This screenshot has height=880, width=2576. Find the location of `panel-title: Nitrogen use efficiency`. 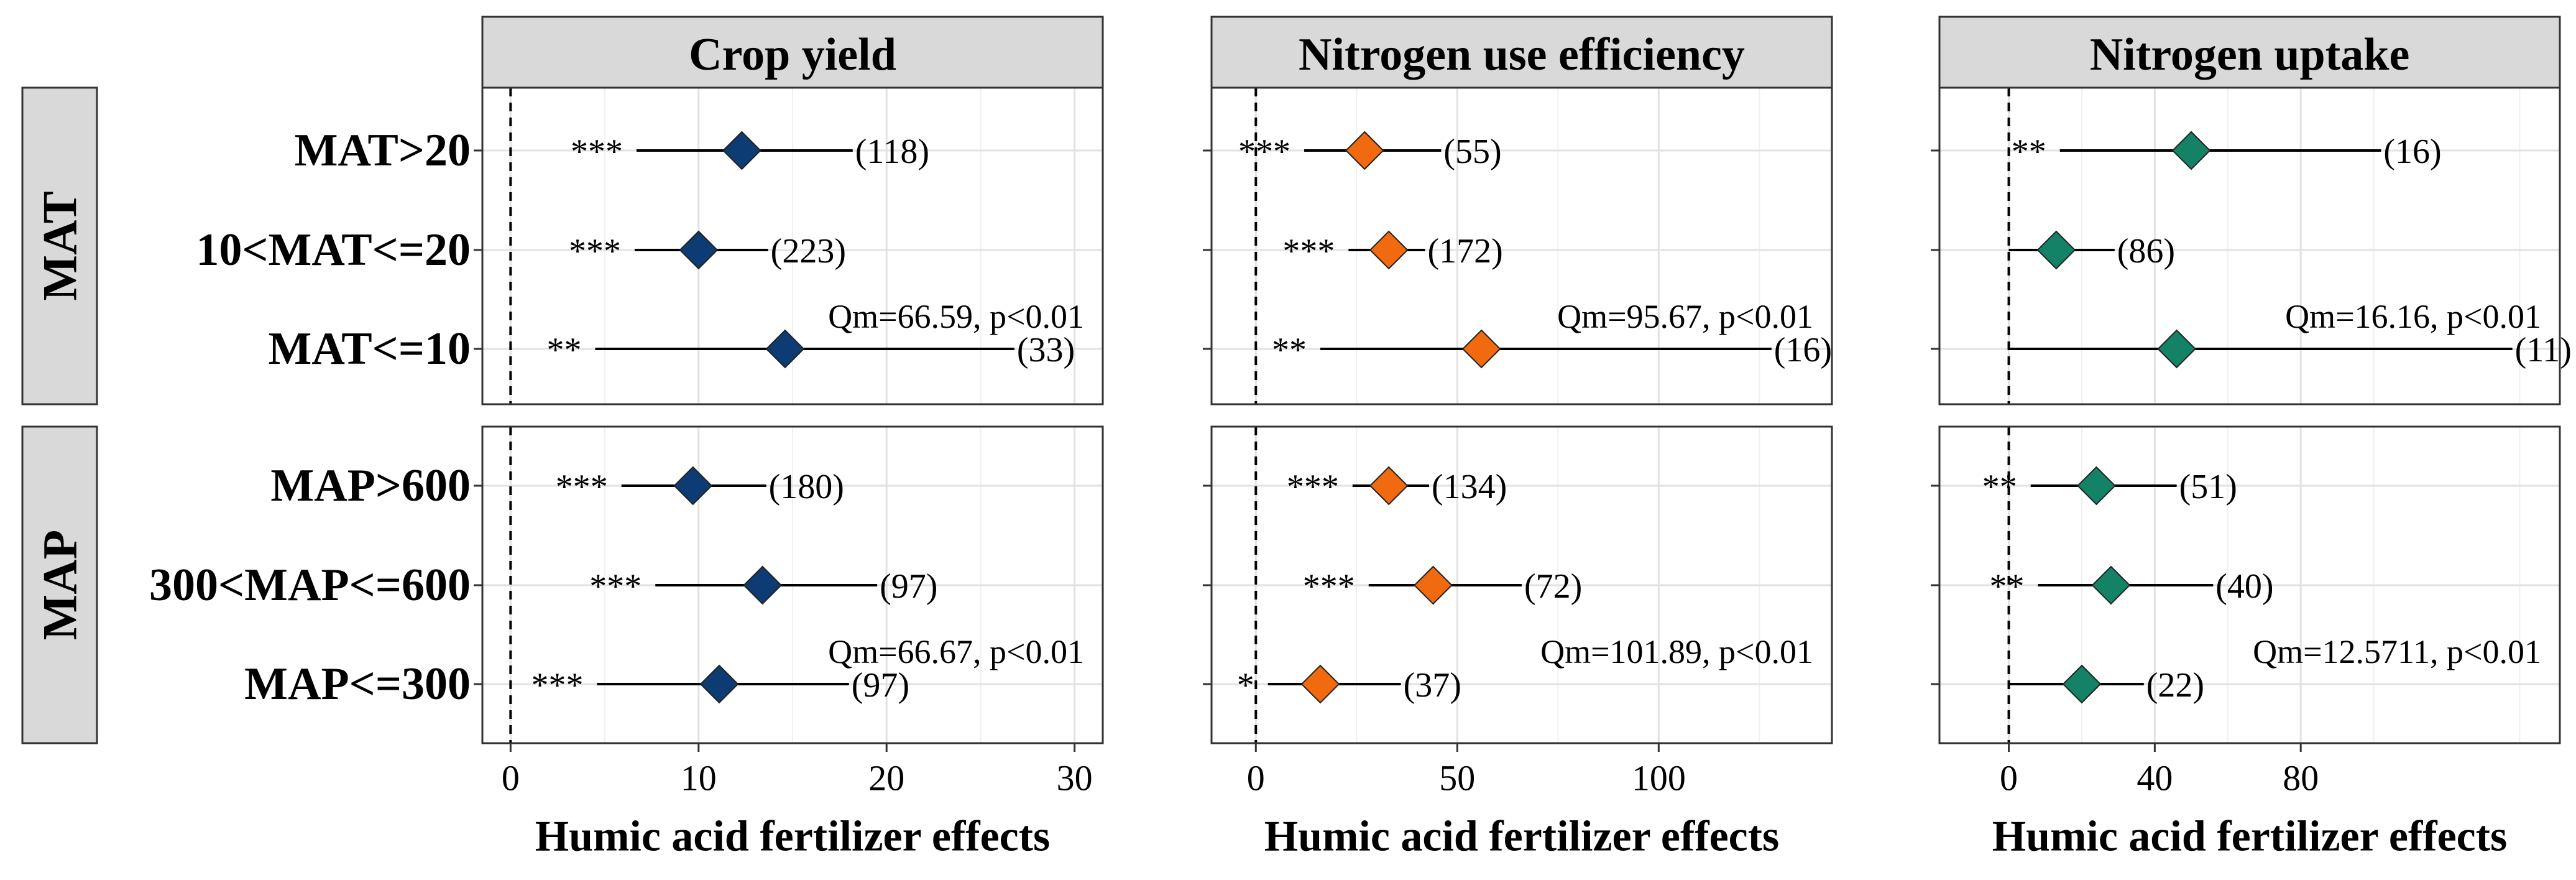

panel-title: Nitrogen use efficiency is located at coordinates (1522, 54).